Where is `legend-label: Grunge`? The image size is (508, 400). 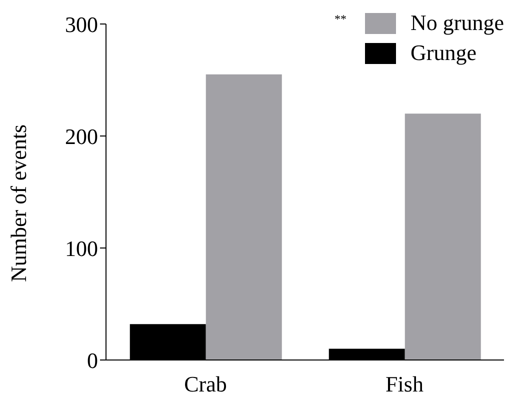
legend-label: Grunge is located at coordinates (443, 53).